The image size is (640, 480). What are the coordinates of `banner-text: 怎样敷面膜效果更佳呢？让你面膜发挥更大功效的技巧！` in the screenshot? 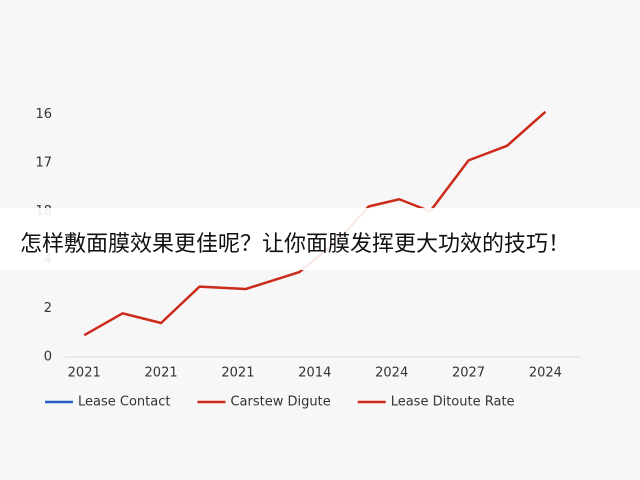 It's located at (295, 244).